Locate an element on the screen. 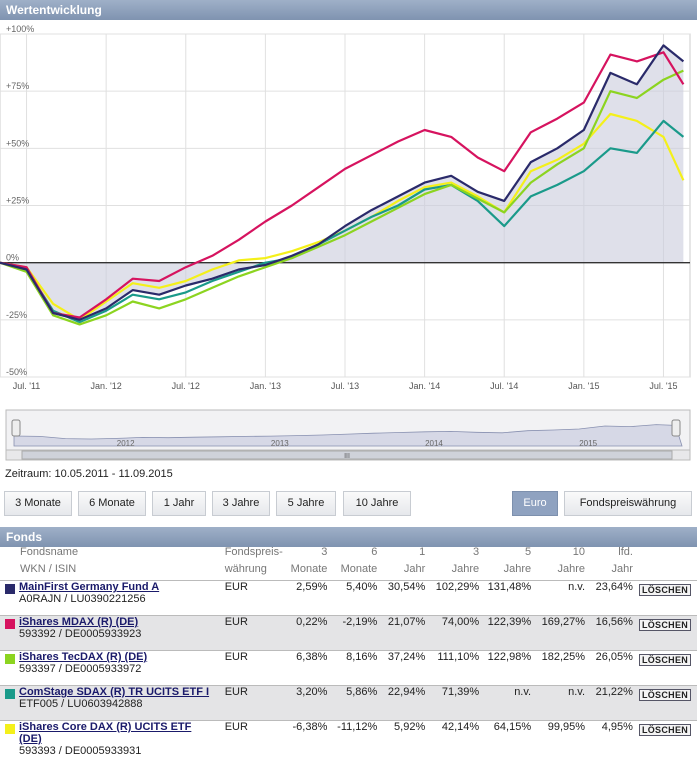 The height and width of the screenshot is (770, 697). header-10j: 10 is located at coordinates (579, 552).